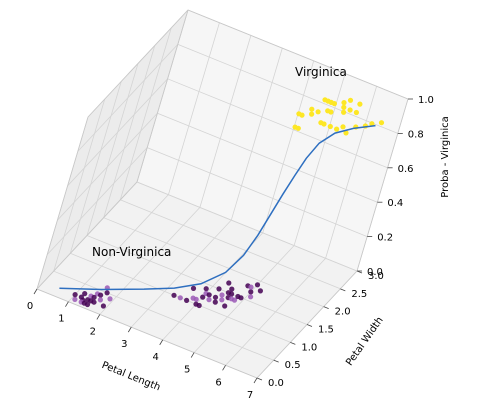 The width and height of the screenshot is (486, 416). What do you see at coordinates (445, 157) in the screenshot?
I see `z-axis-label: Proba - Virginica` at bounding box center [445, 157].